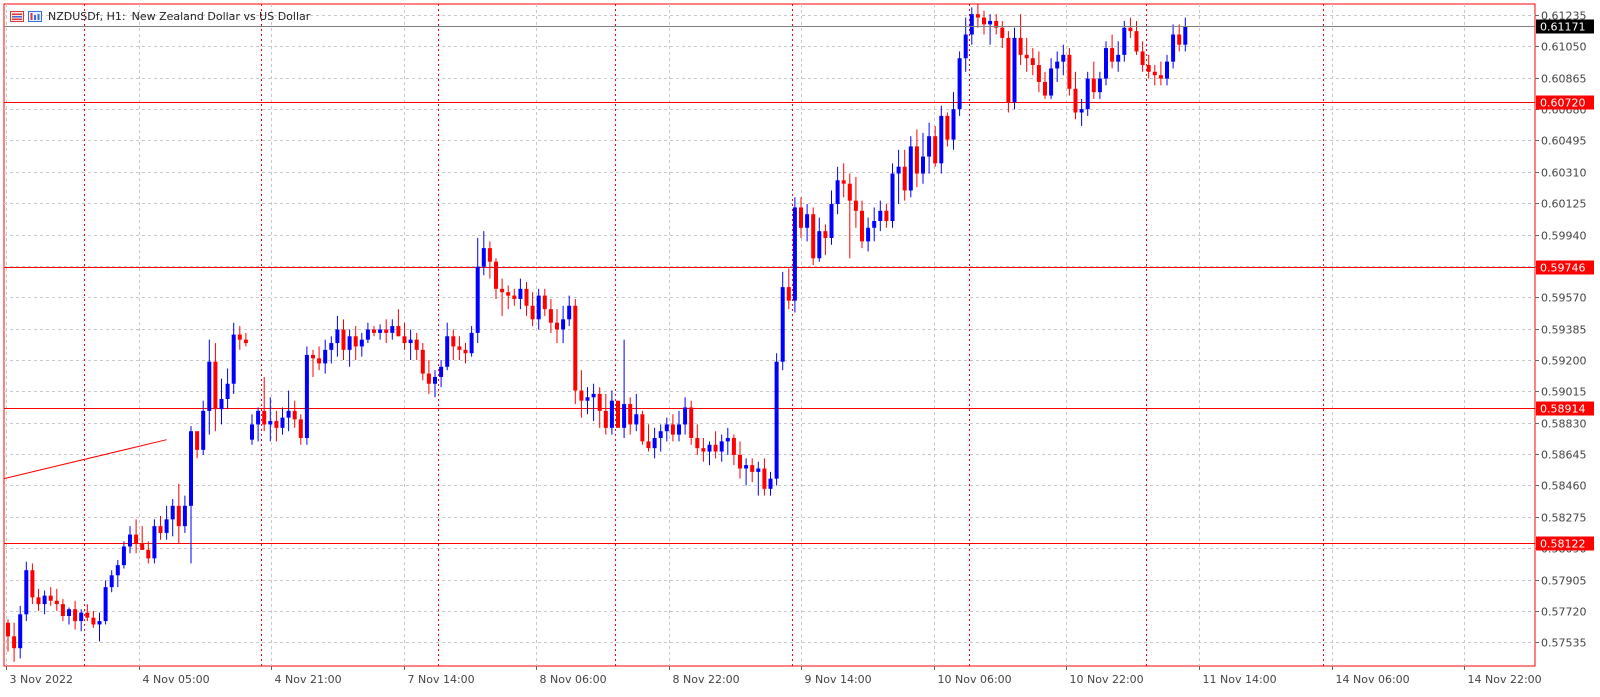 The width and height of the screenshot is (1600, 697). I want to click on symbol-icon, so click(35, 16).